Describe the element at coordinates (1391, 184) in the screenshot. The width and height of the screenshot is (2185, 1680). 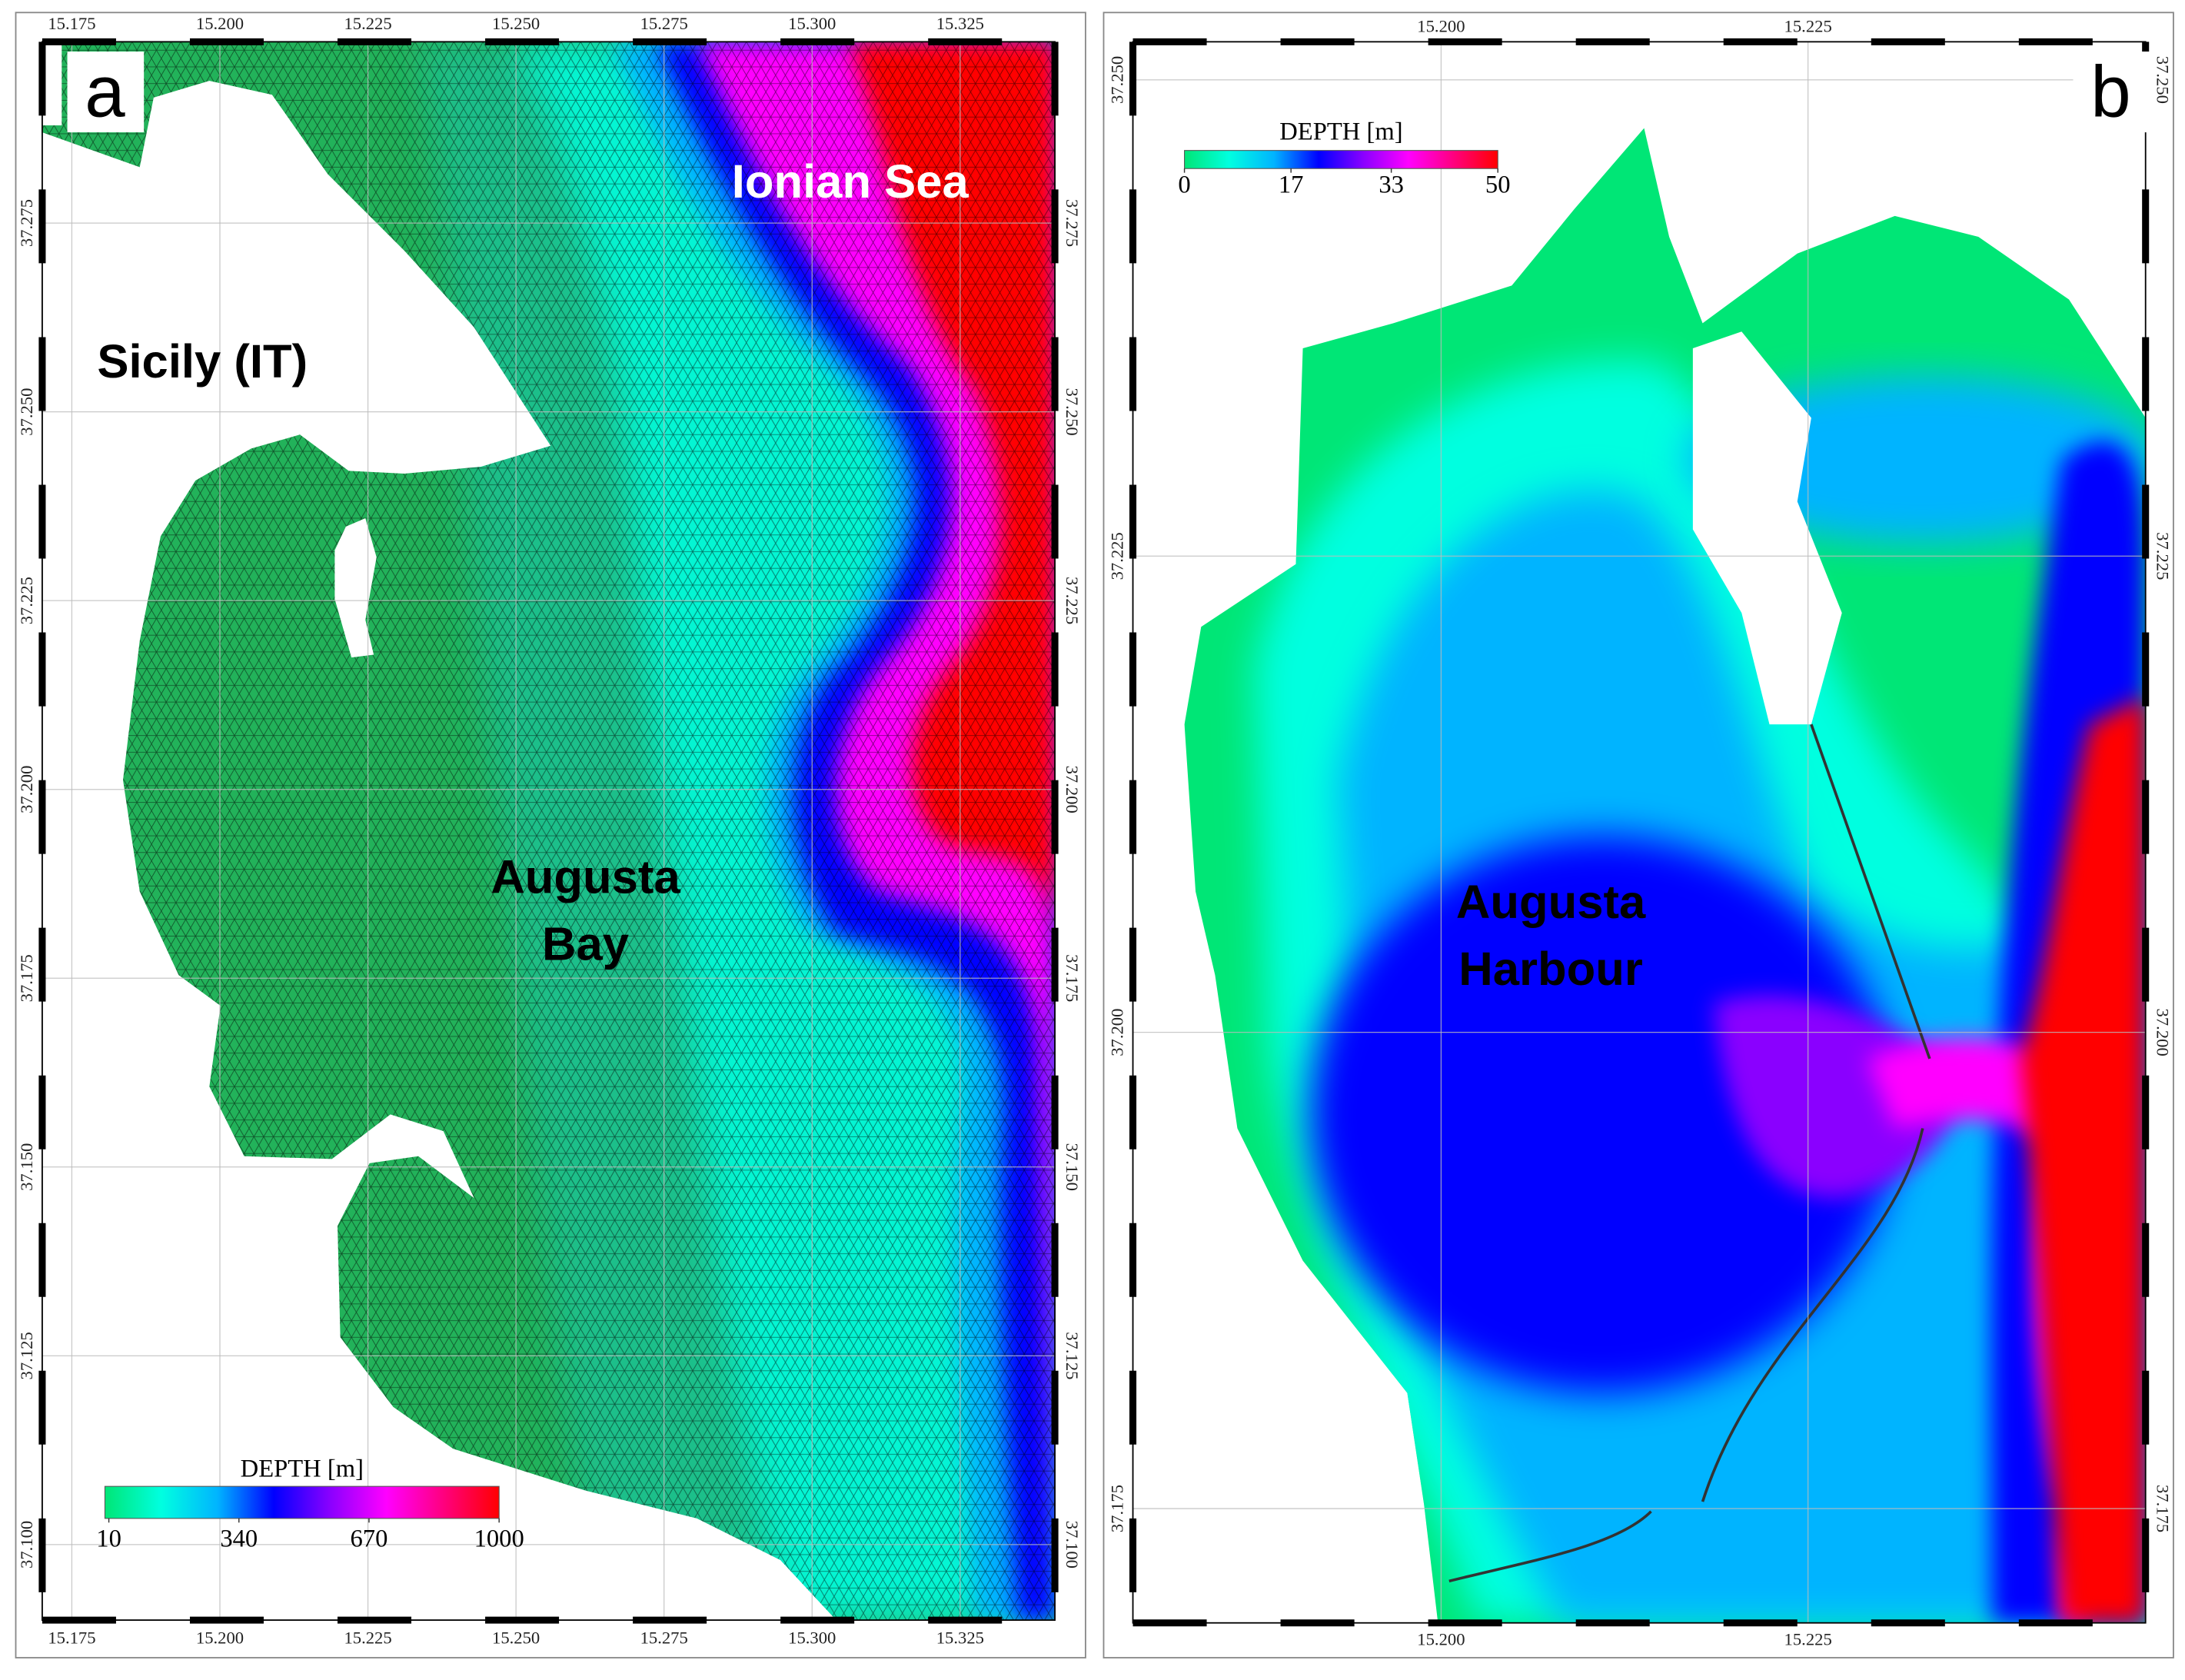
I see `colorbar-tick-label: 33` at that location.